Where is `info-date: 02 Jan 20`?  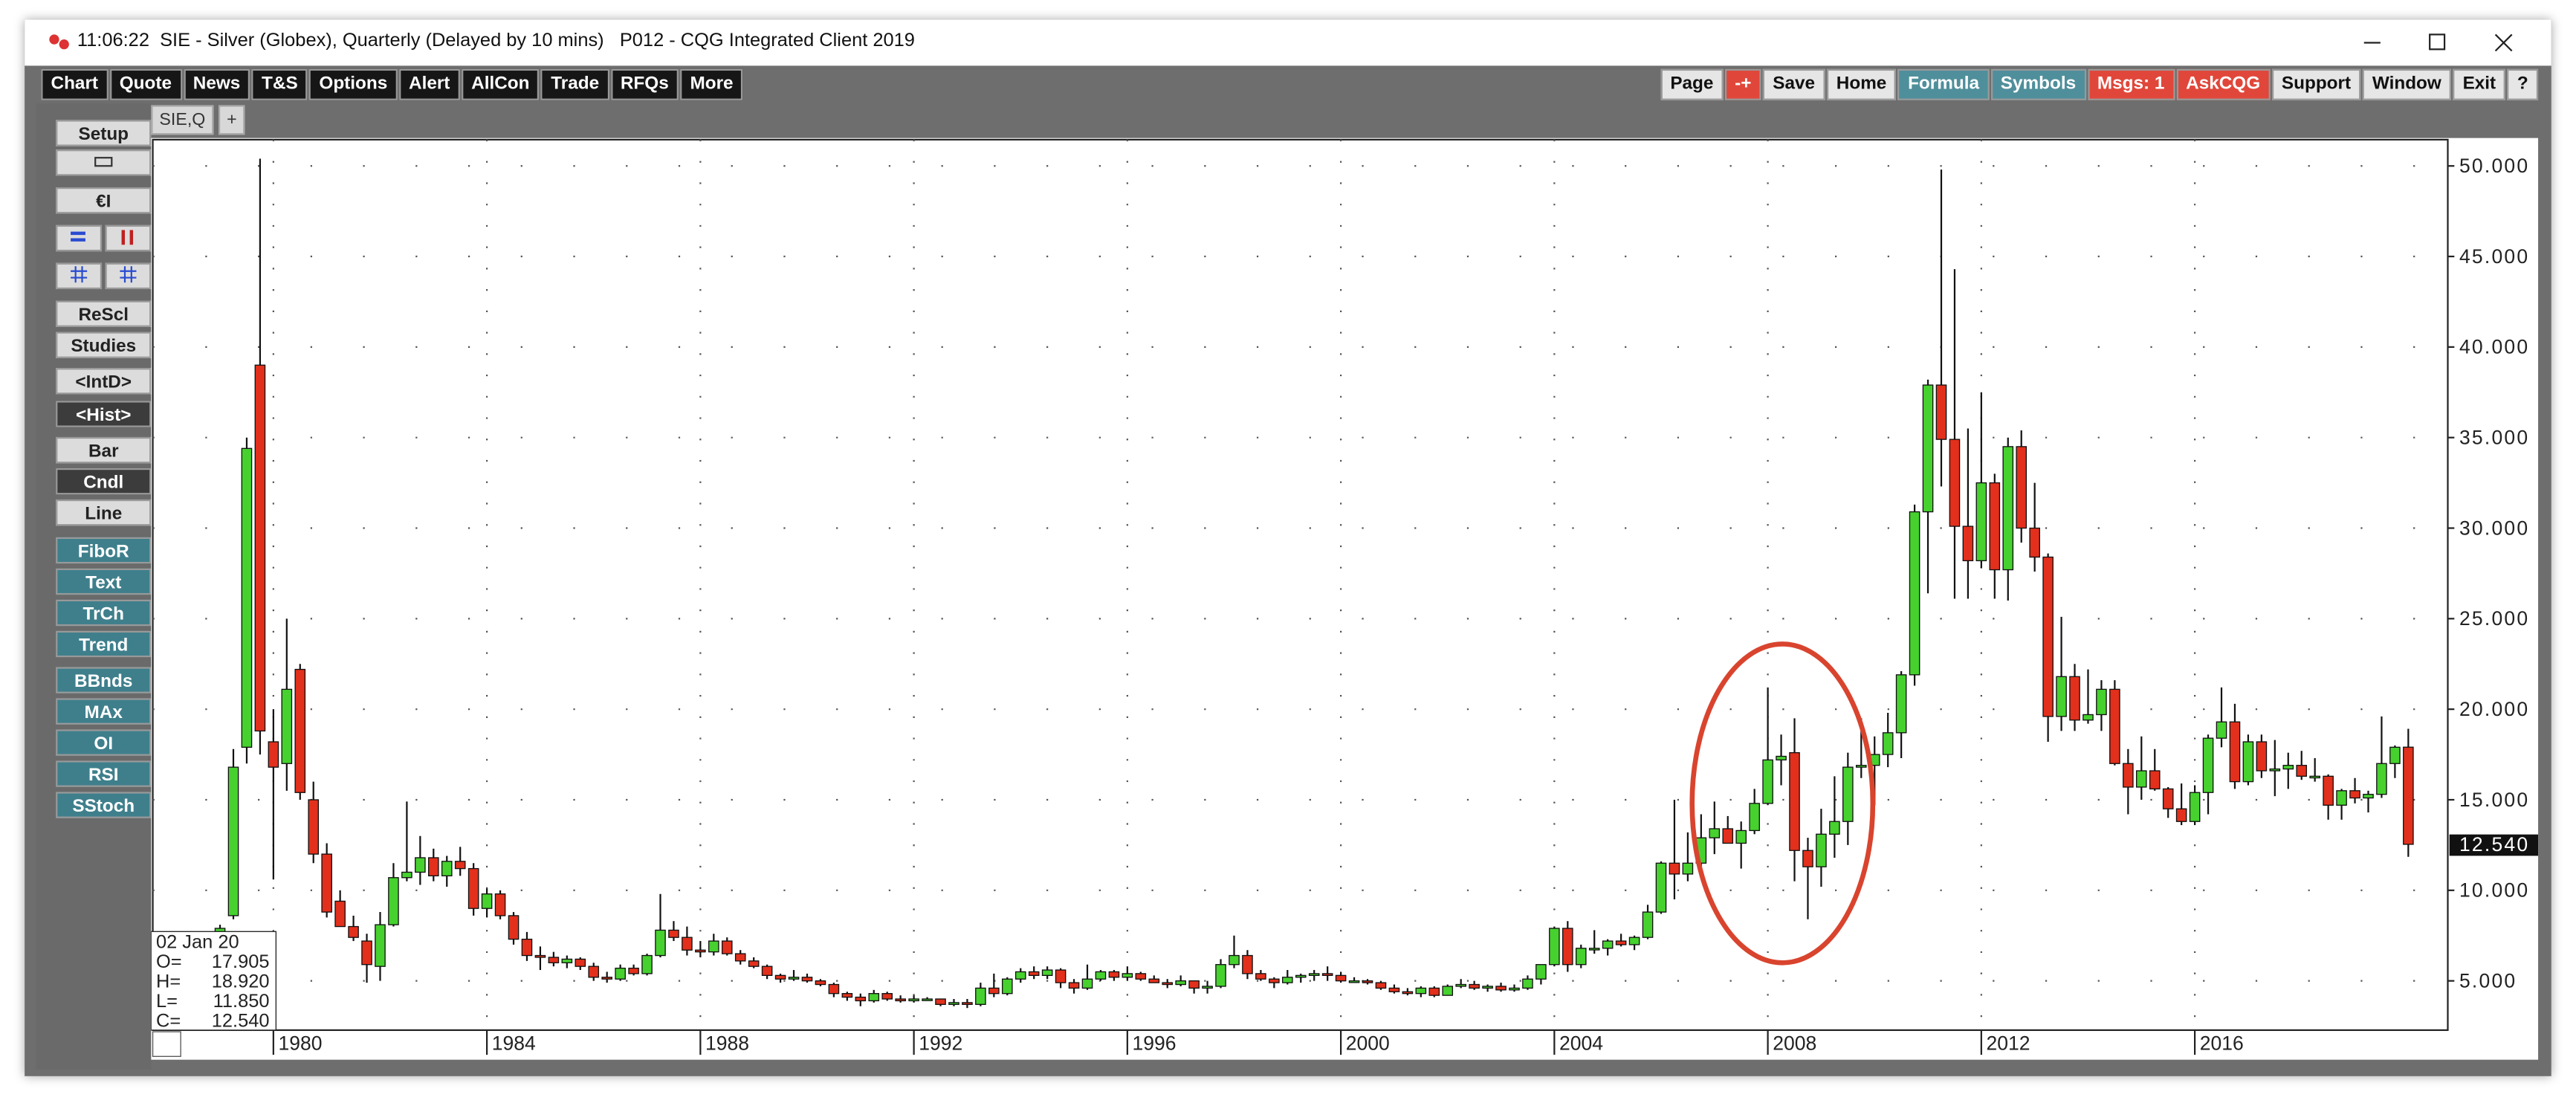
info-date: 02 Jan 20 is located at coordinates (198, 941).